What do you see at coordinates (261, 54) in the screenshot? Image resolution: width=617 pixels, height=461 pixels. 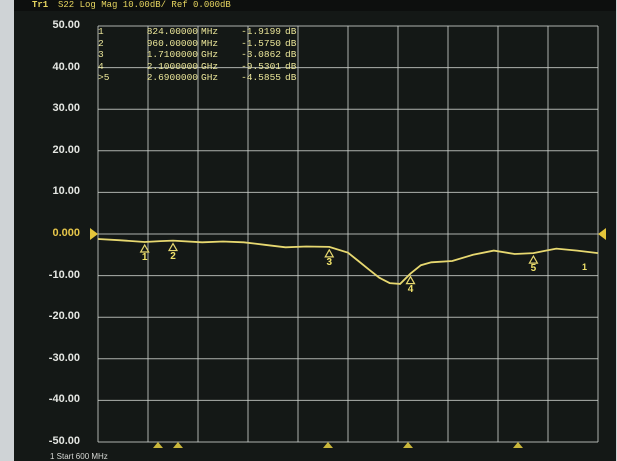 I see `marker-value: -3.0862` at bounding box center [261, 54].